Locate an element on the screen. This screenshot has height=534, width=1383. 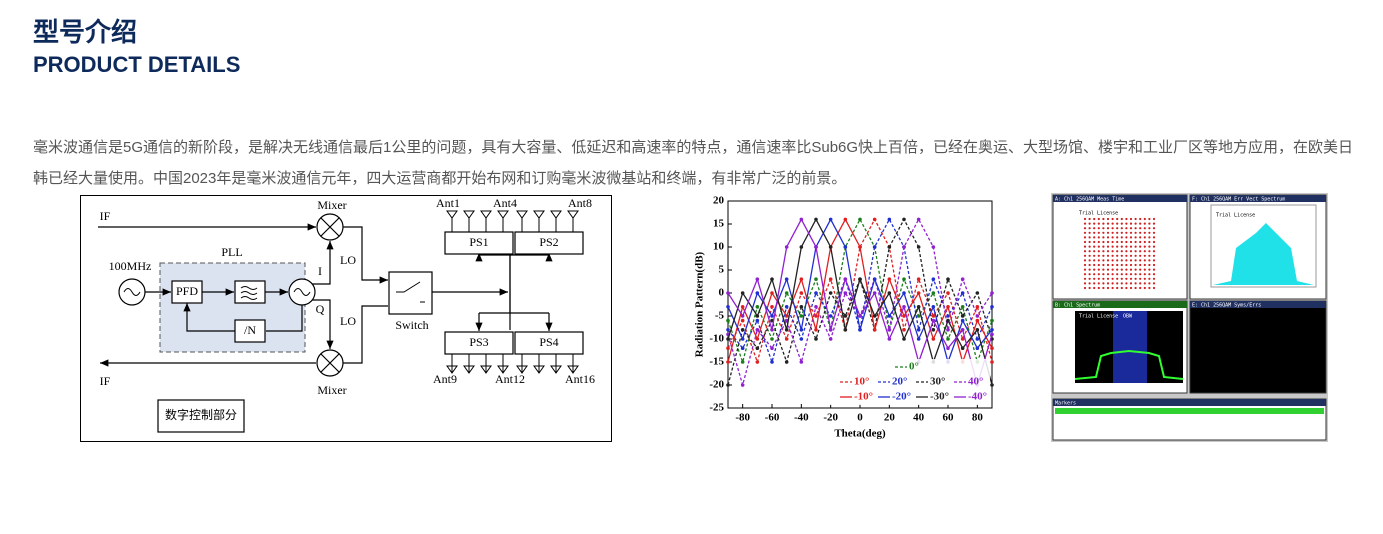
diagram-label: Ant1 is located at coordinates (448, 203).